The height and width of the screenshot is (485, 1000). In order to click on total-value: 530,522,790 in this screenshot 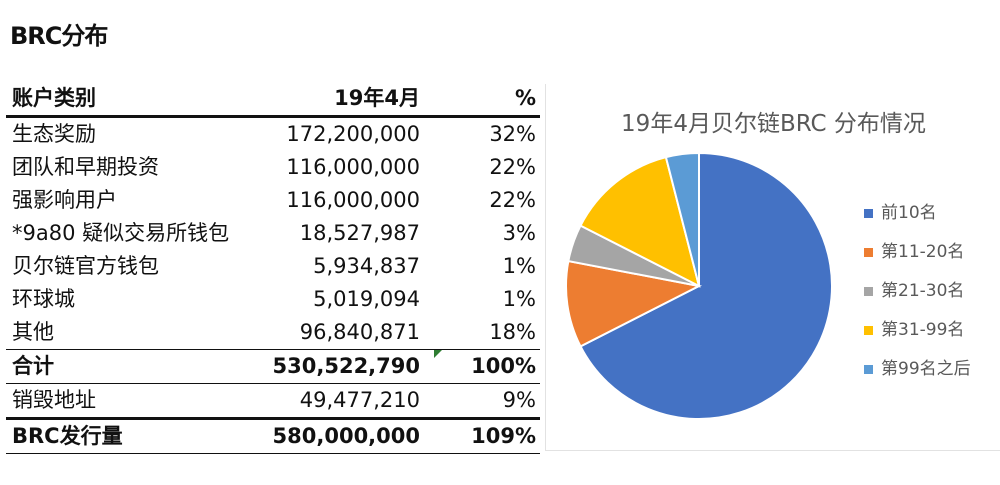, I will do `click(346, 366)`.